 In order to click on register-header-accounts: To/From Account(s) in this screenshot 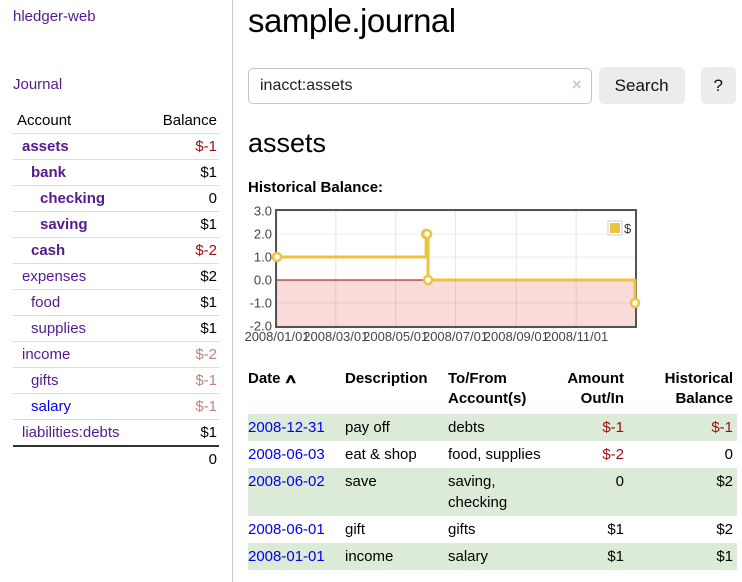, I will do `click(487, 388)`.